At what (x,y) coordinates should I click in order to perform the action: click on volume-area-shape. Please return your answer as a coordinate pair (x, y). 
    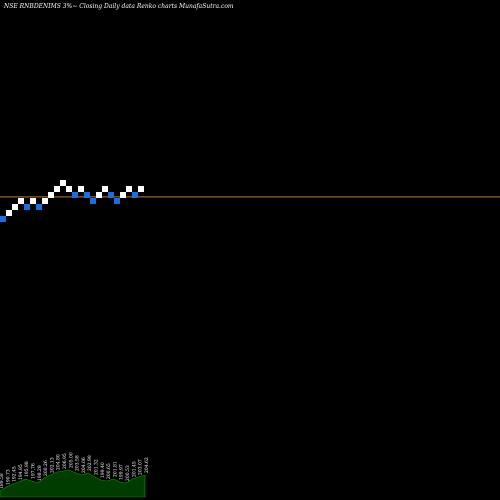
    Looking at the image, I should click on (73, 483).